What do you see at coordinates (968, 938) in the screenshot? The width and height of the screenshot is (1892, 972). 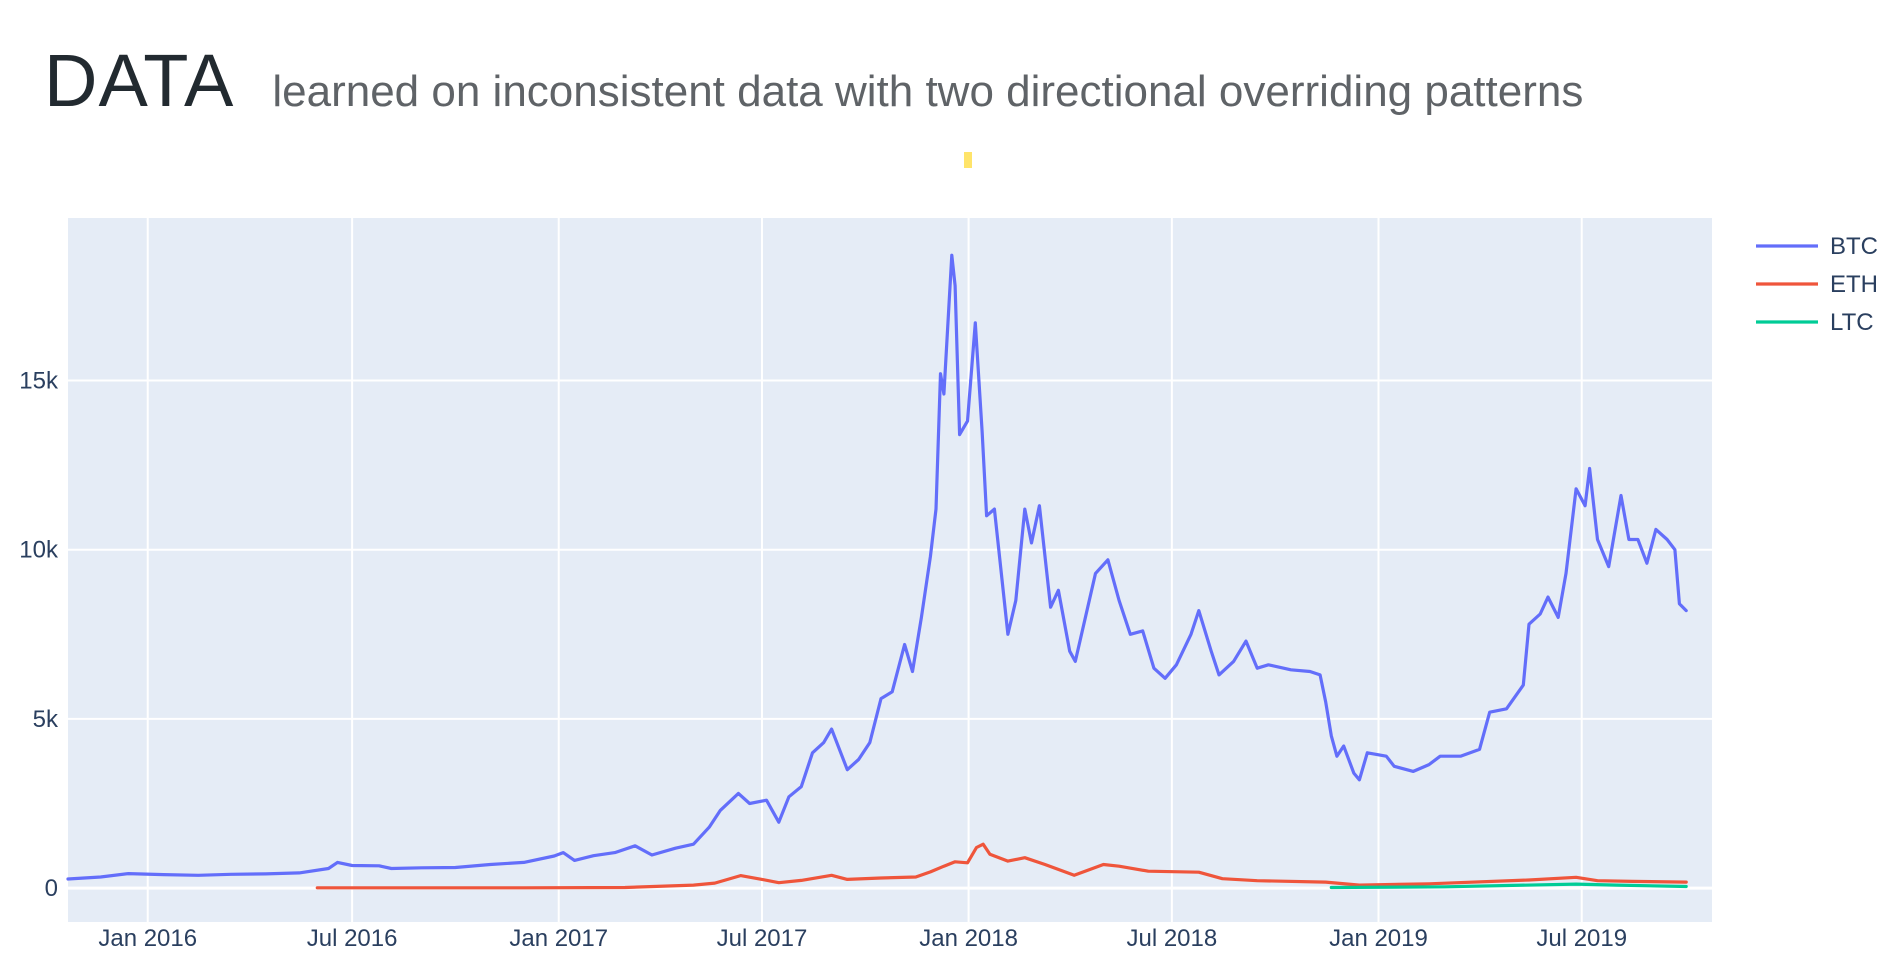 I see `x-tick-label: Jan 2018` at bounding box center [968, 938].